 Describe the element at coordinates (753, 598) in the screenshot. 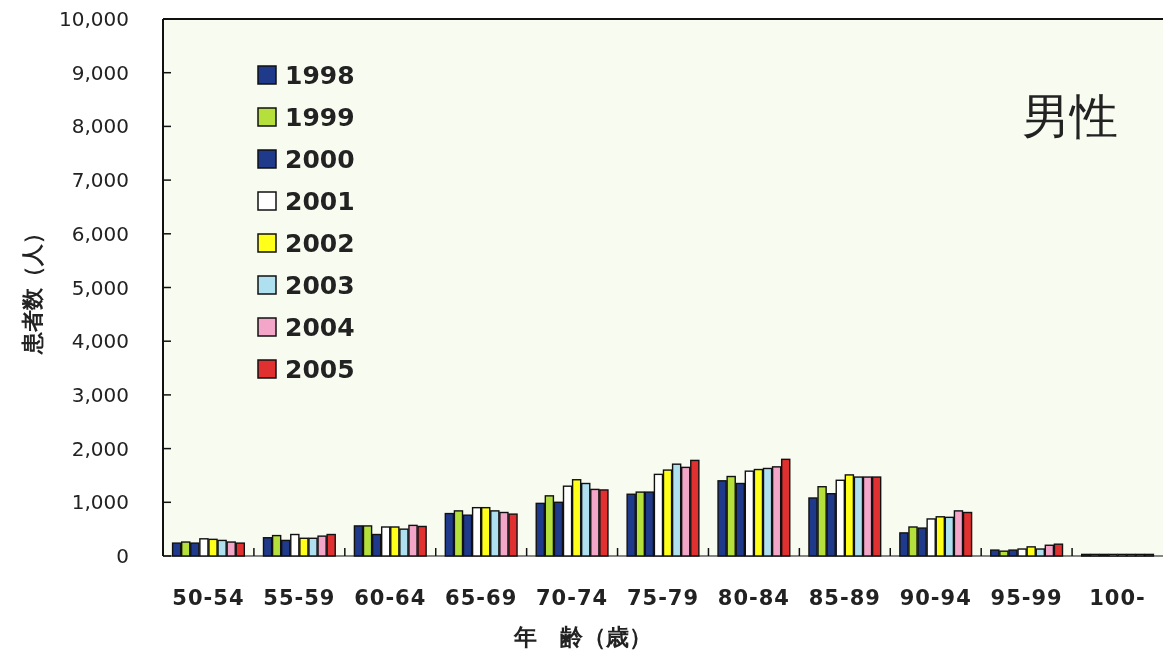

I see `x-tick-label: 80-84` at that location.